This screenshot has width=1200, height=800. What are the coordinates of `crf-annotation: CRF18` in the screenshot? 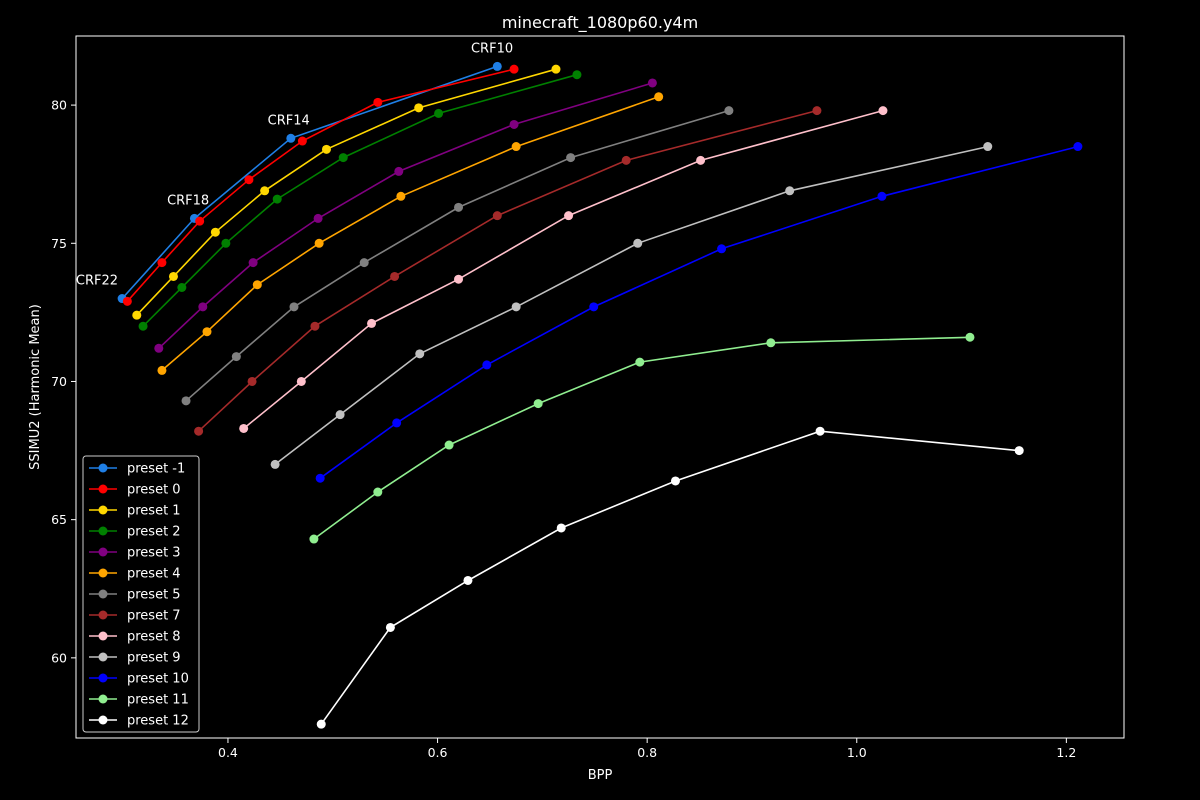 It's located at (188, 201).